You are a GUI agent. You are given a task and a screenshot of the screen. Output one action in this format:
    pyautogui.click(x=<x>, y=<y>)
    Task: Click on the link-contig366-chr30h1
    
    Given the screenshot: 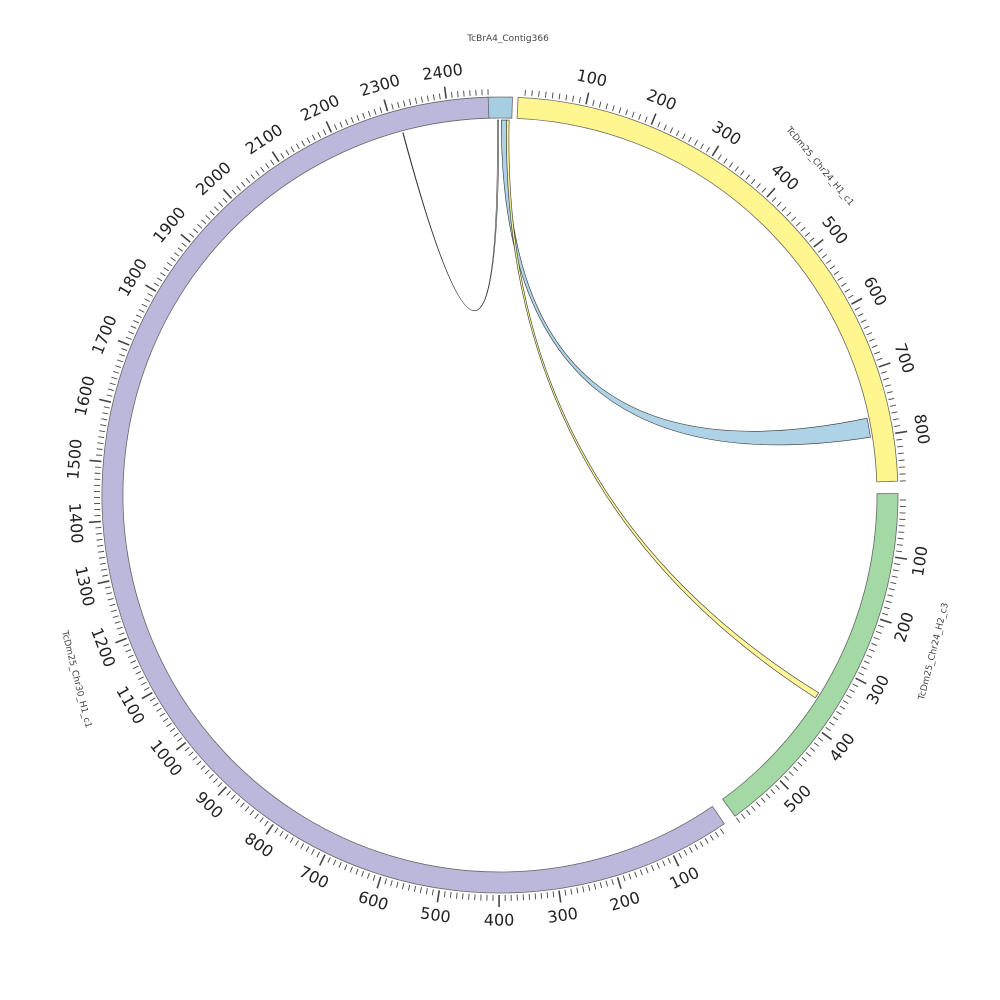 What is the action you would take?
    pyautogui.click(x=450, y=215)
    